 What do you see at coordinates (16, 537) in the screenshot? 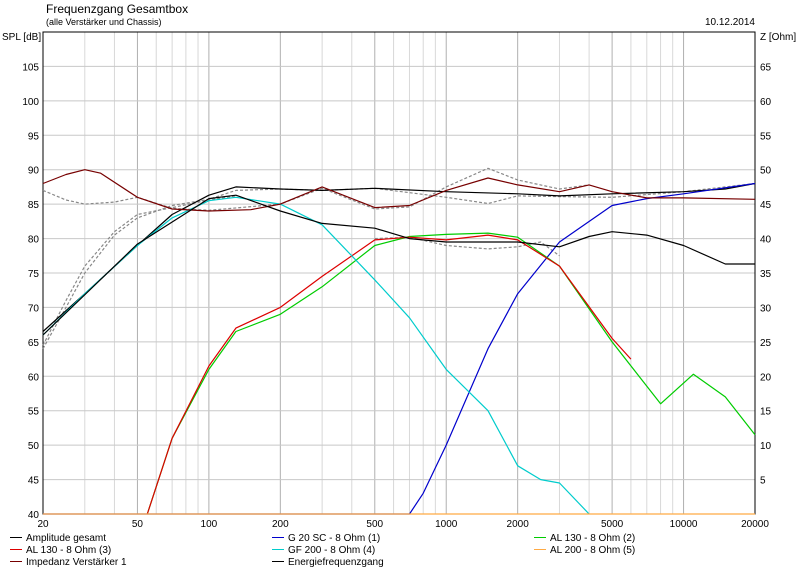
I see `legend-swatch-amplitude` at bounding box center [16, 537].